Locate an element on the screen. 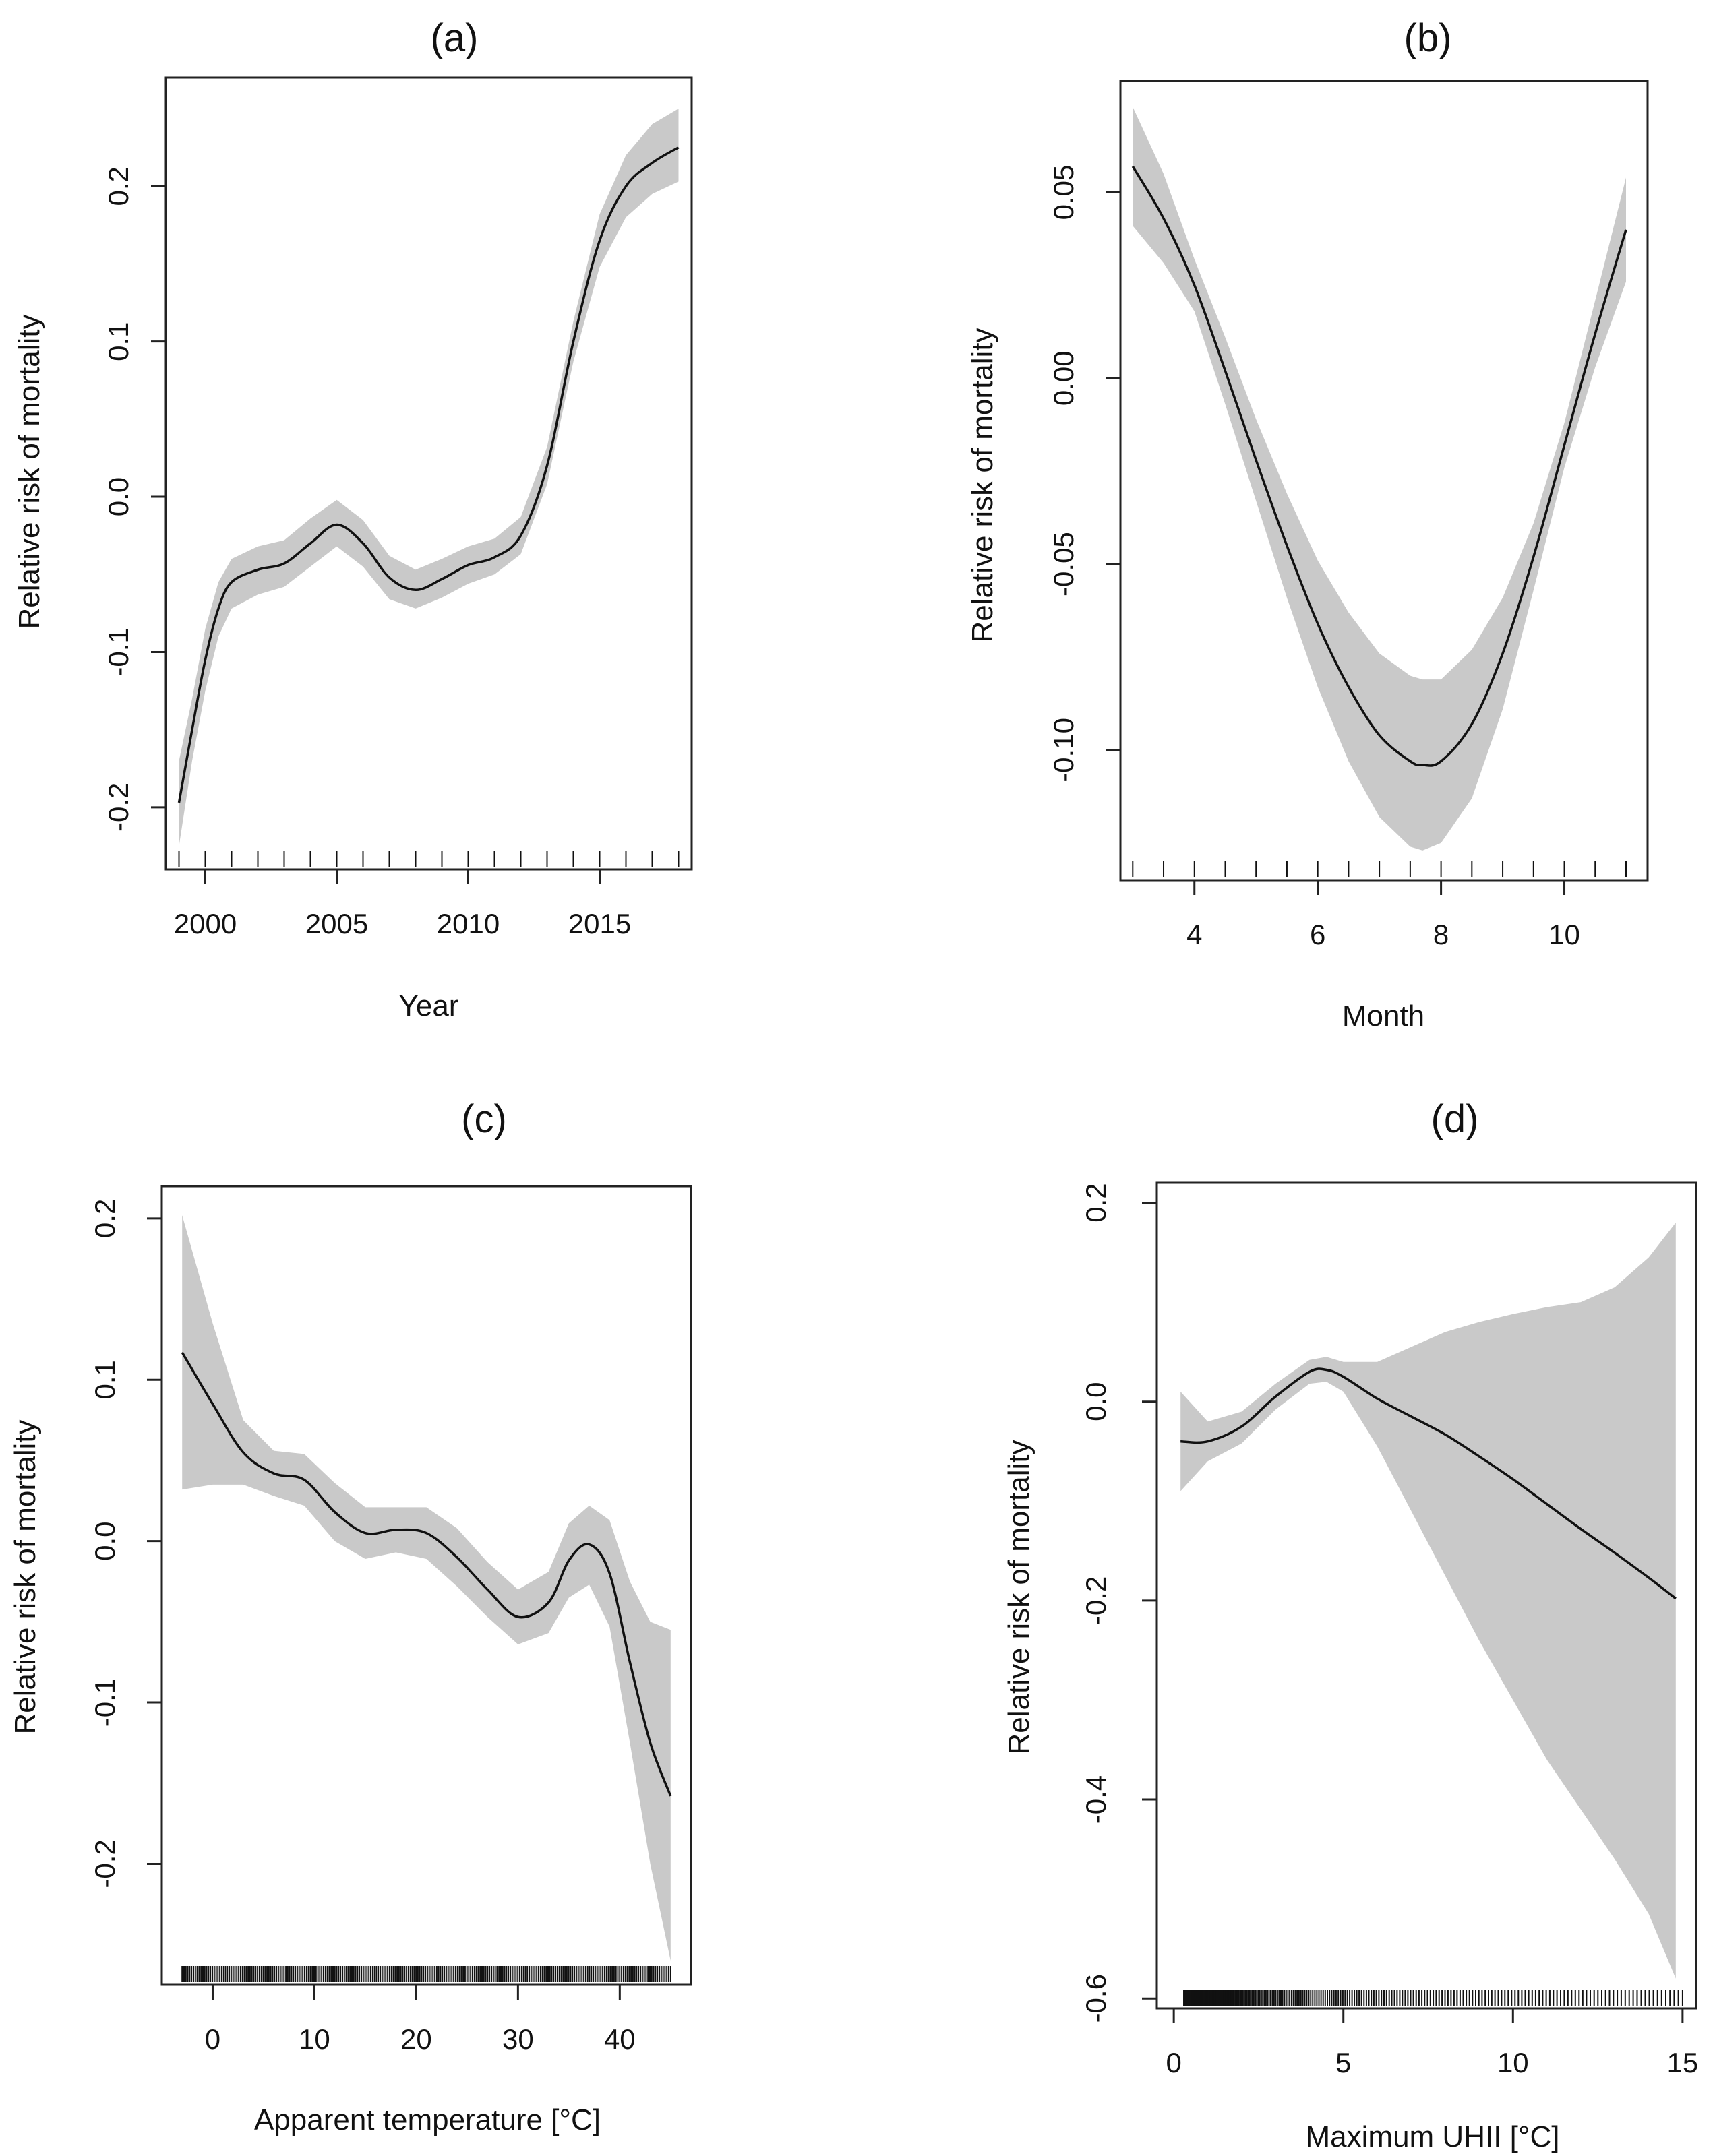 This screenshot has height=2156, width=1715. panel-b-x-tick-label: 6 is located at coordinates (1317, 935).